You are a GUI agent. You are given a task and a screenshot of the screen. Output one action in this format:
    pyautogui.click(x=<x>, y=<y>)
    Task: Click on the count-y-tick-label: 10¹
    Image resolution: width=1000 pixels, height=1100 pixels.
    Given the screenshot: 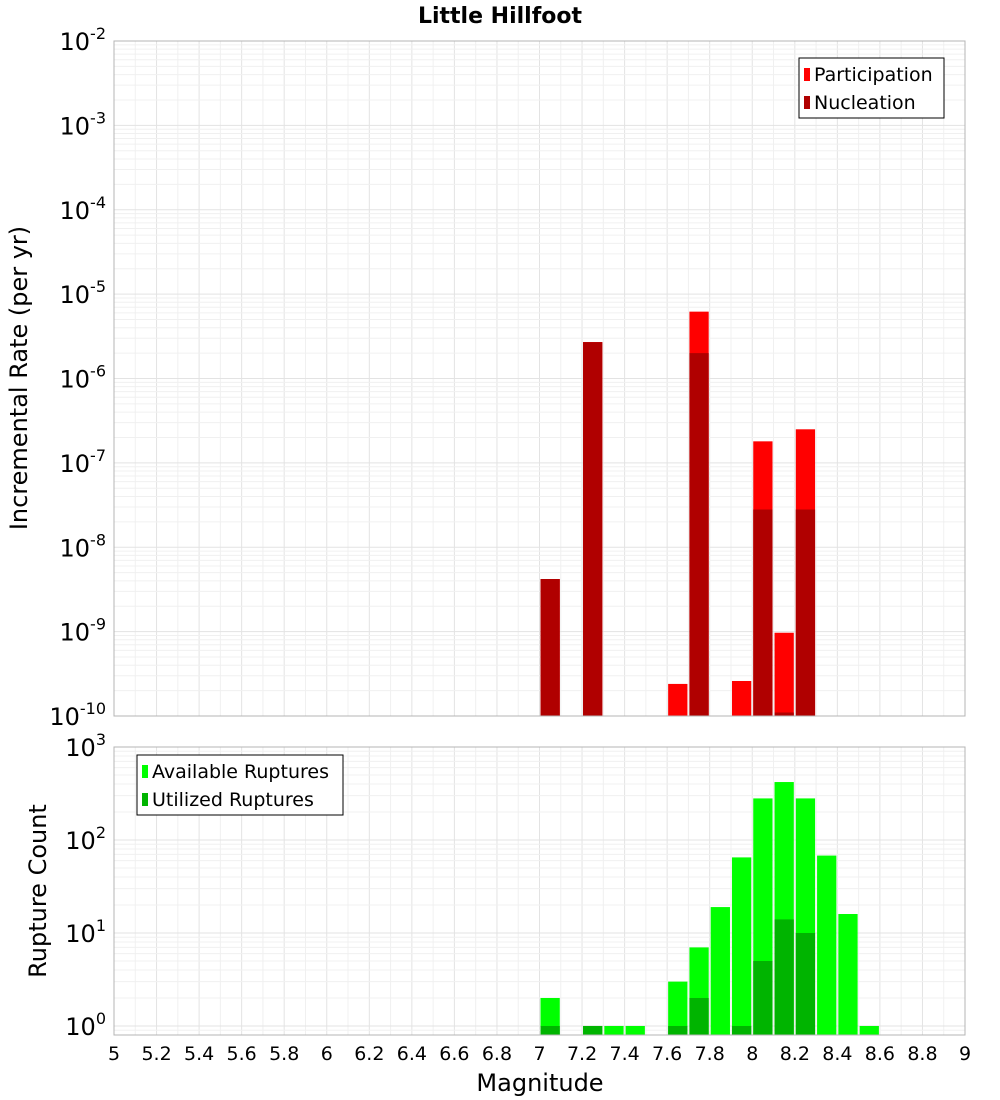 What is the action you would take?
    pyautogui.click(x=85, y=932)
    